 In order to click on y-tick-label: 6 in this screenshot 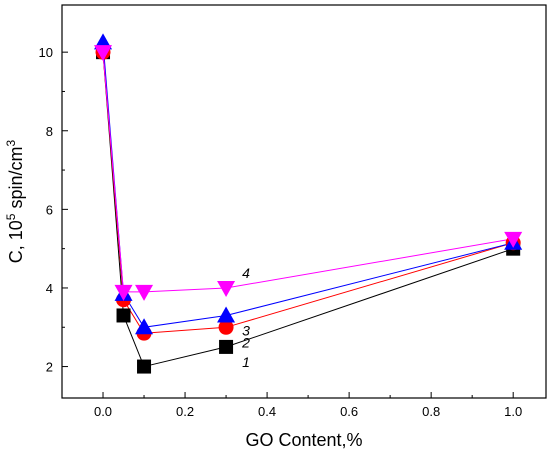, I will do `click(49, 209)`.